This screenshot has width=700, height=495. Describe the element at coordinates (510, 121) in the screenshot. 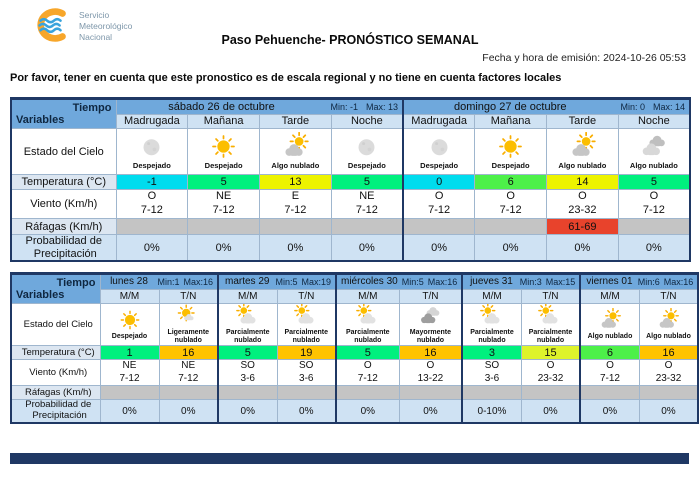

I see `period-header: Mañana` at that location.